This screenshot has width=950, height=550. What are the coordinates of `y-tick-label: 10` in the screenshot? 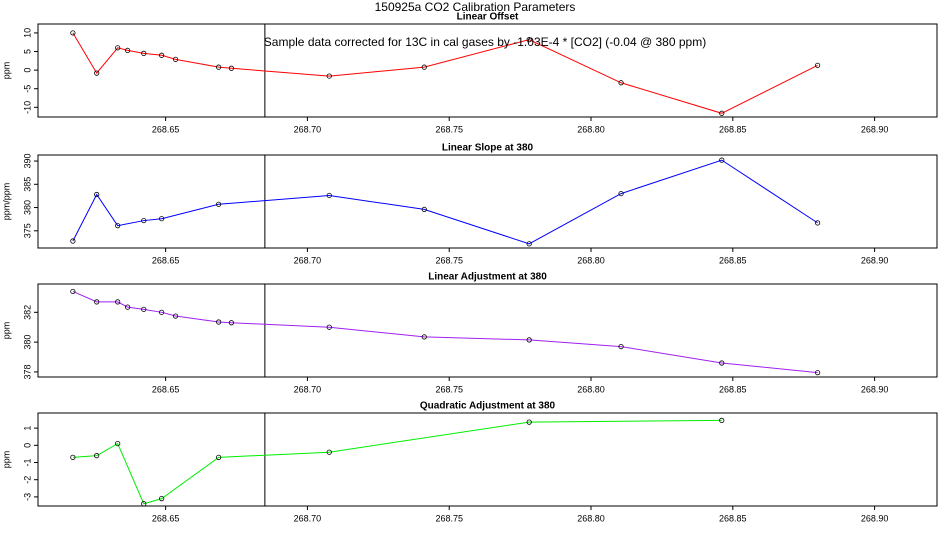 It's located at (27, 33).